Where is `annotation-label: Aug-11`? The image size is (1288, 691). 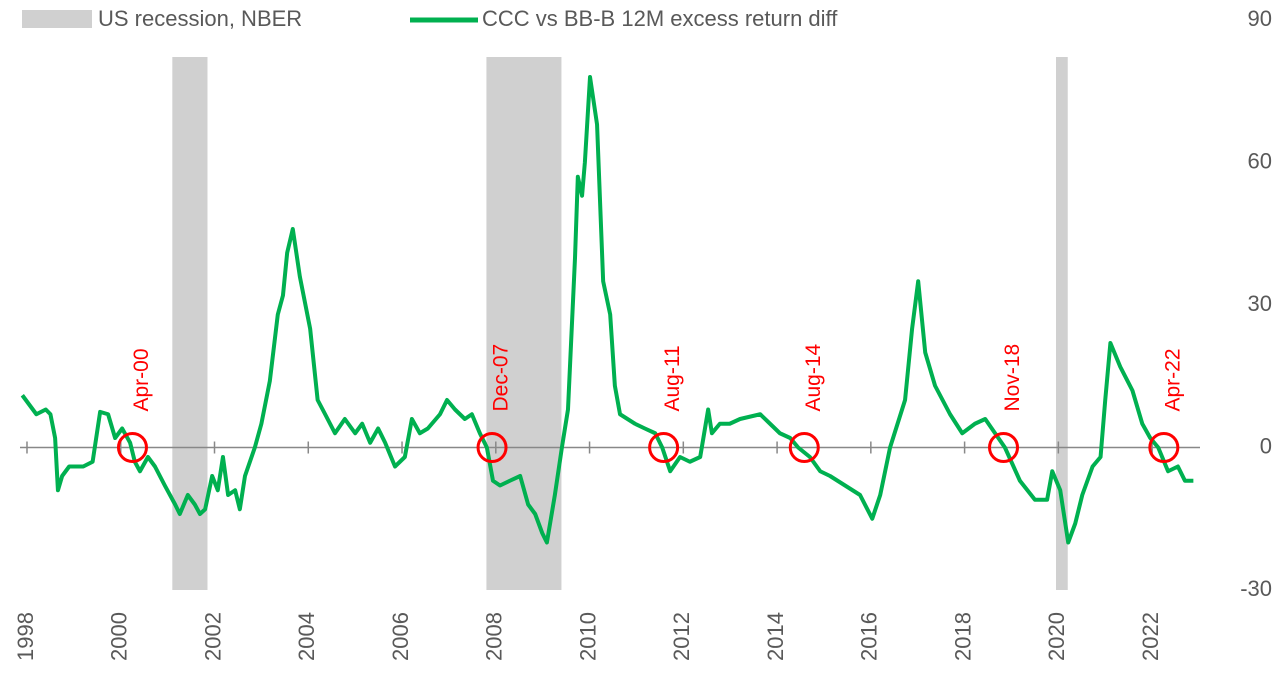
annotation-label: Aug-11 is located at coordinates (672, 378).